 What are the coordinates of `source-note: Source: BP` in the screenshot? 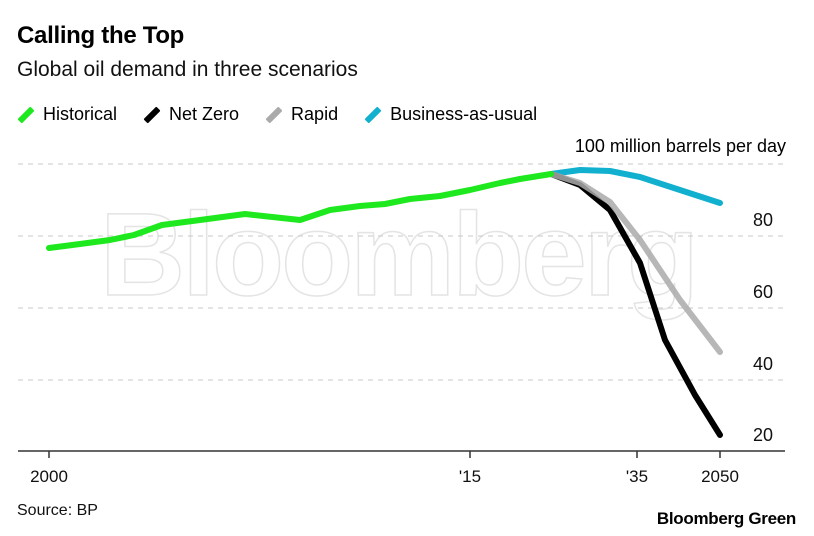 It's located at (57, 510).